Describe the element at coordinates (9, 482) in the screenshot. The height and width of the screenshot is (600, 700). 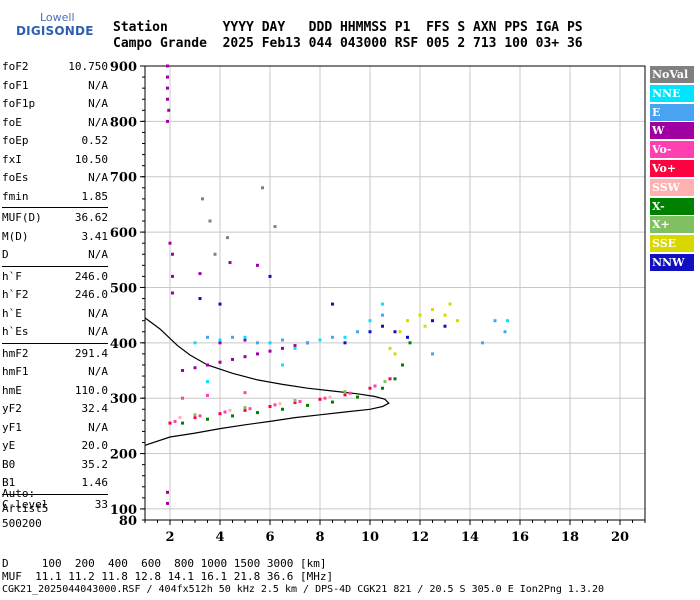
I see `param-name: B1` at that location.